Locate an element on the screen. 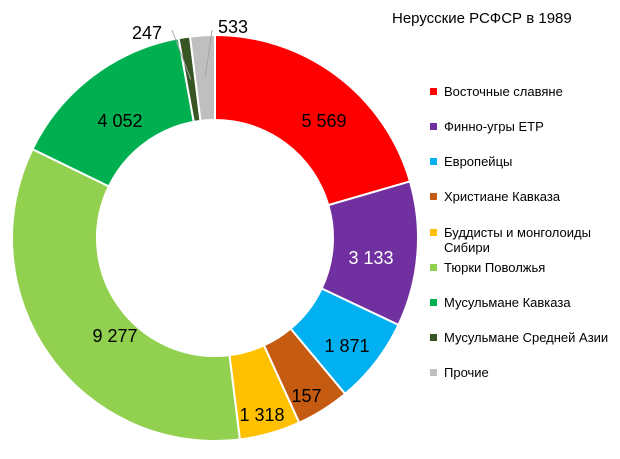 The height and width of the screenshot is (459, 620). slice-data-label: 9 277 is located at coordinates (114, 336).